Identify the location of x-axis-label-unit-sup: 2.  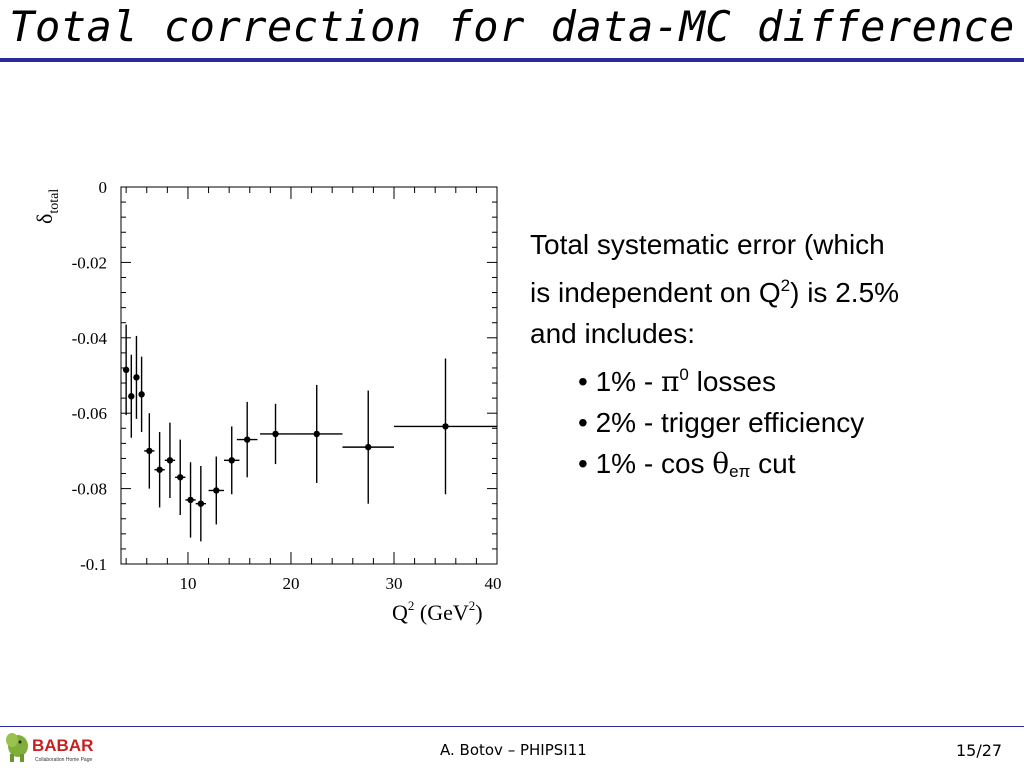
(472, 605).